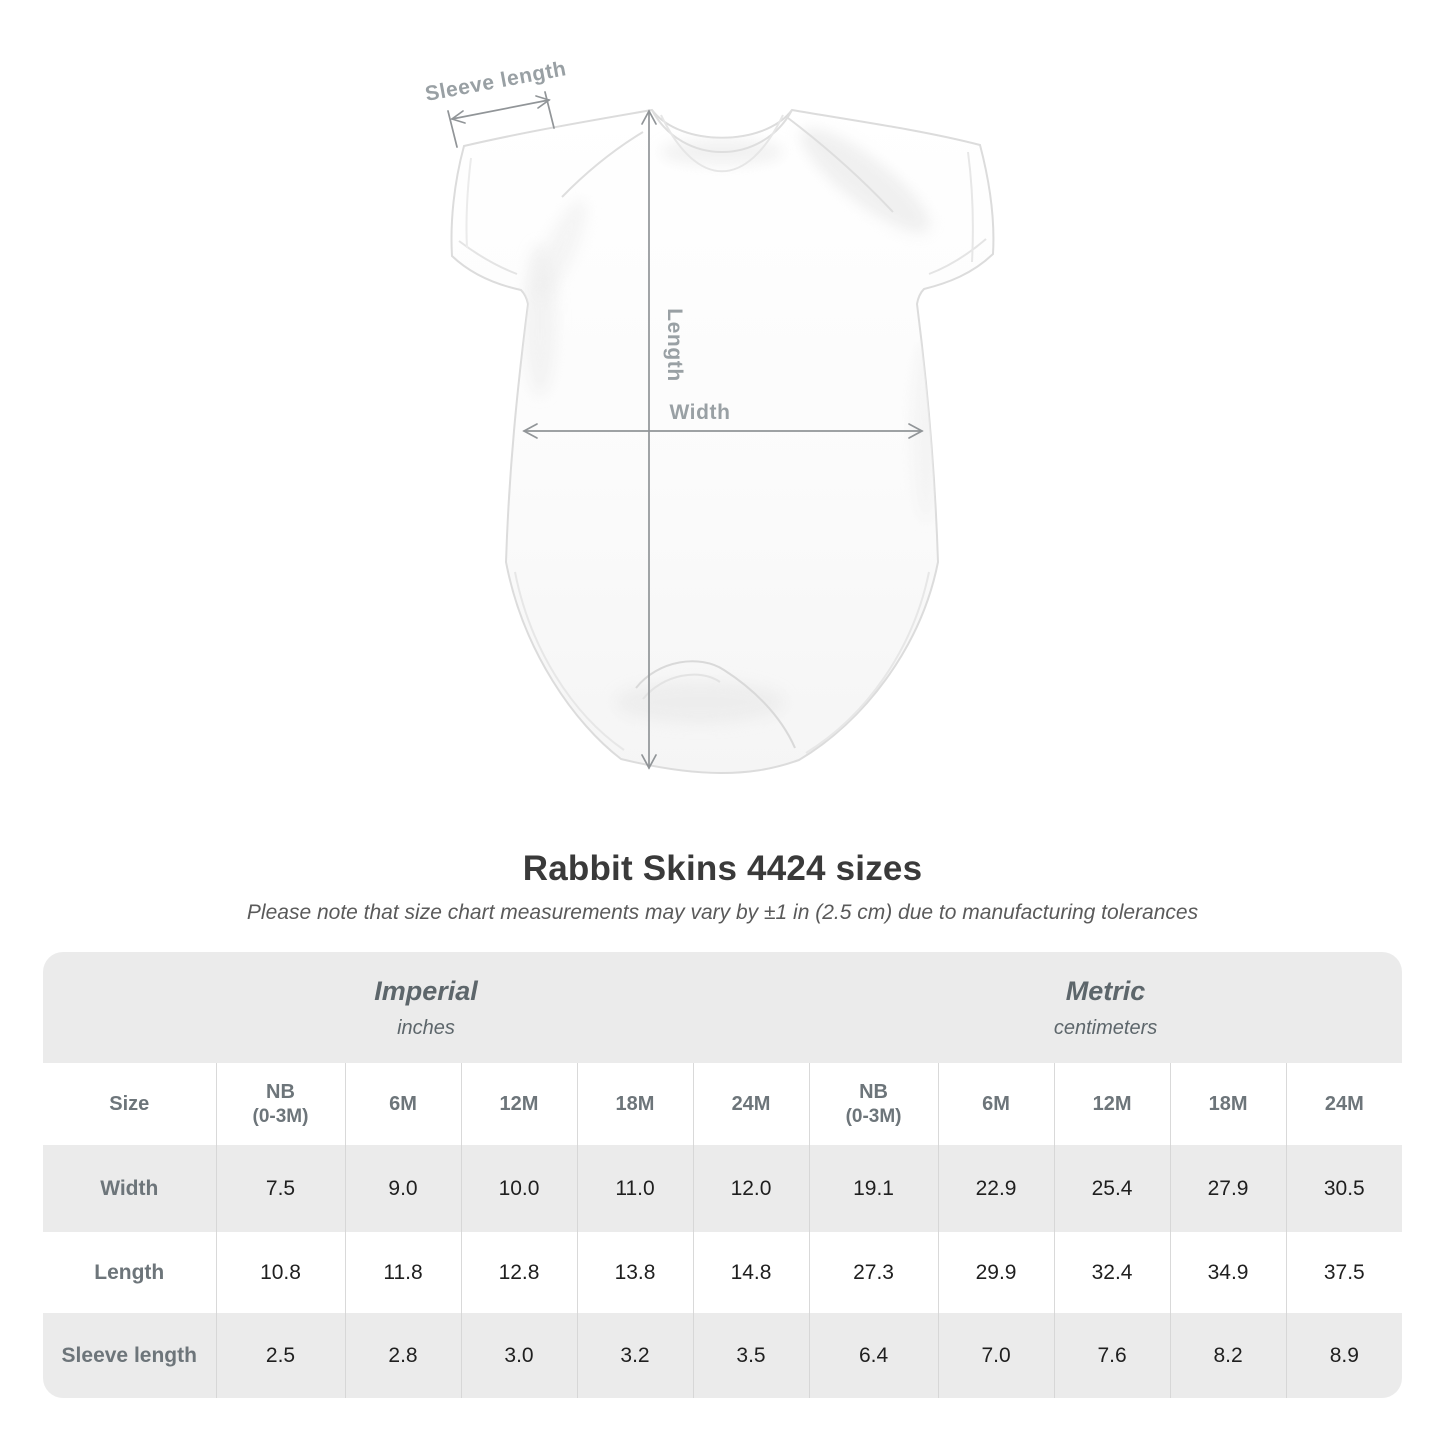  Describe the element at coordinates (1112, 1188) in the screenshot. I see `table-cell: 25.4` at that location.